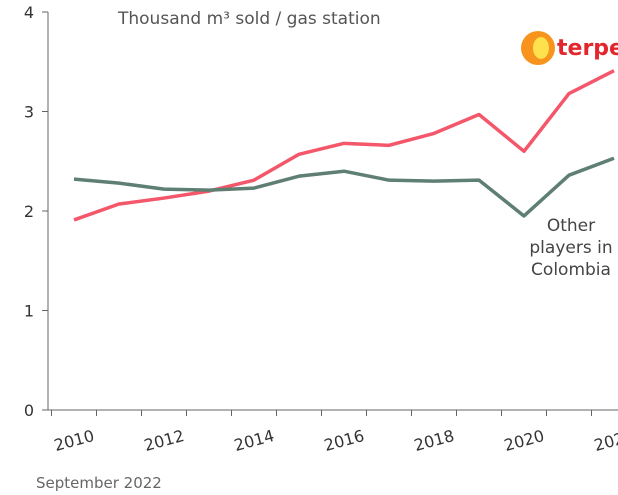  I want to click on chart-title: Thousand m³ sold / gas station, so click(249, 19).